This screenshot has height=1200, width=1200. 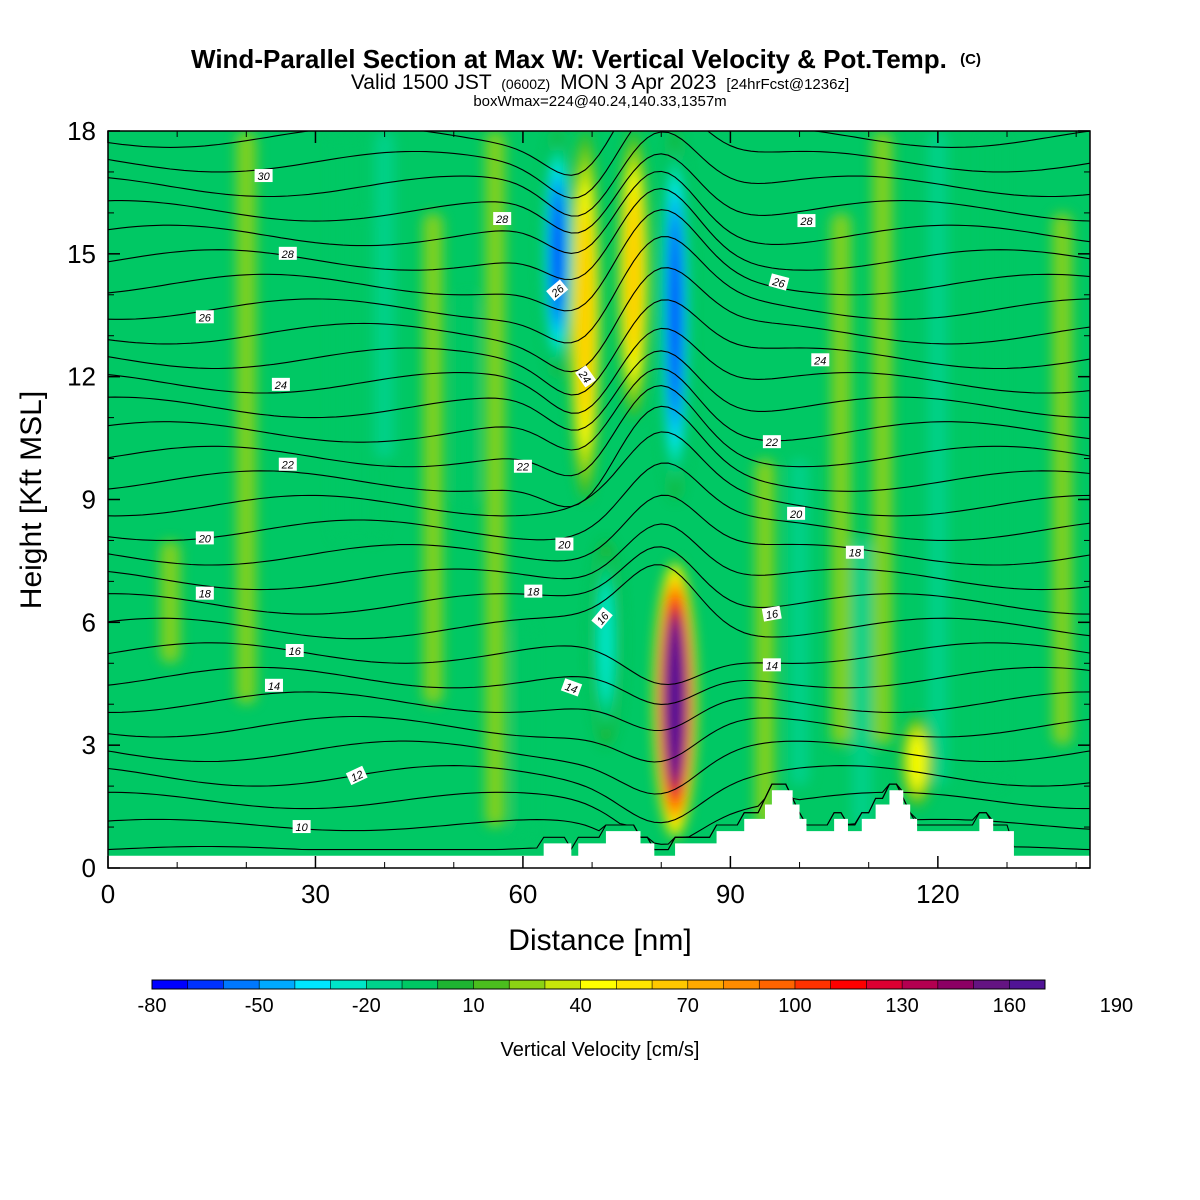 I want to click on colorbar-tick-label: 160, so click(x=1009, y=1006).